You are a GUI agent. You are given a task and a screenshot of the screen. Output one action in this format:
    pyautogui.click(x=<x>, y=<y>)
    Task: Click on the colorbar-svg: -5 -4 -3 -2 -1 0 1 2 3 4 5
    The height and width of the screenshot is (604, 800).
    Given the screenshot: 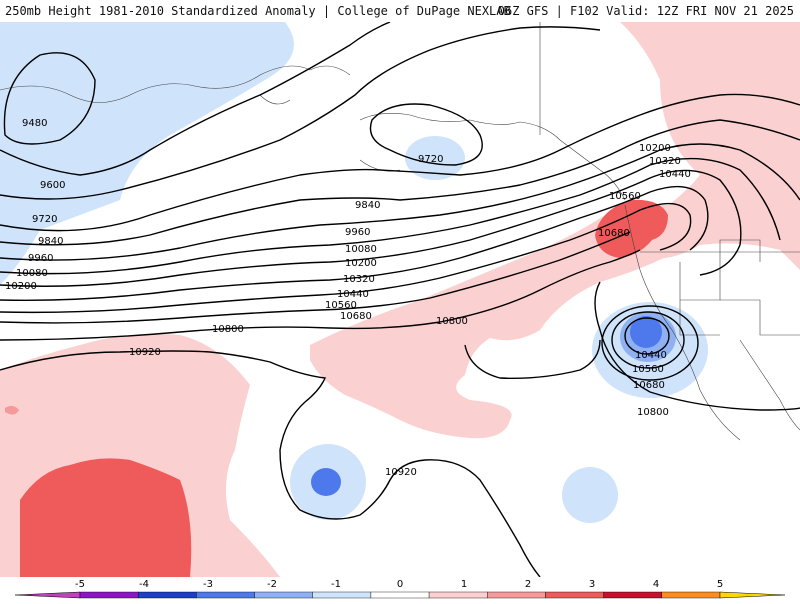 What is the action you would take?
    pyautogui.click(x=400, y=589)
    